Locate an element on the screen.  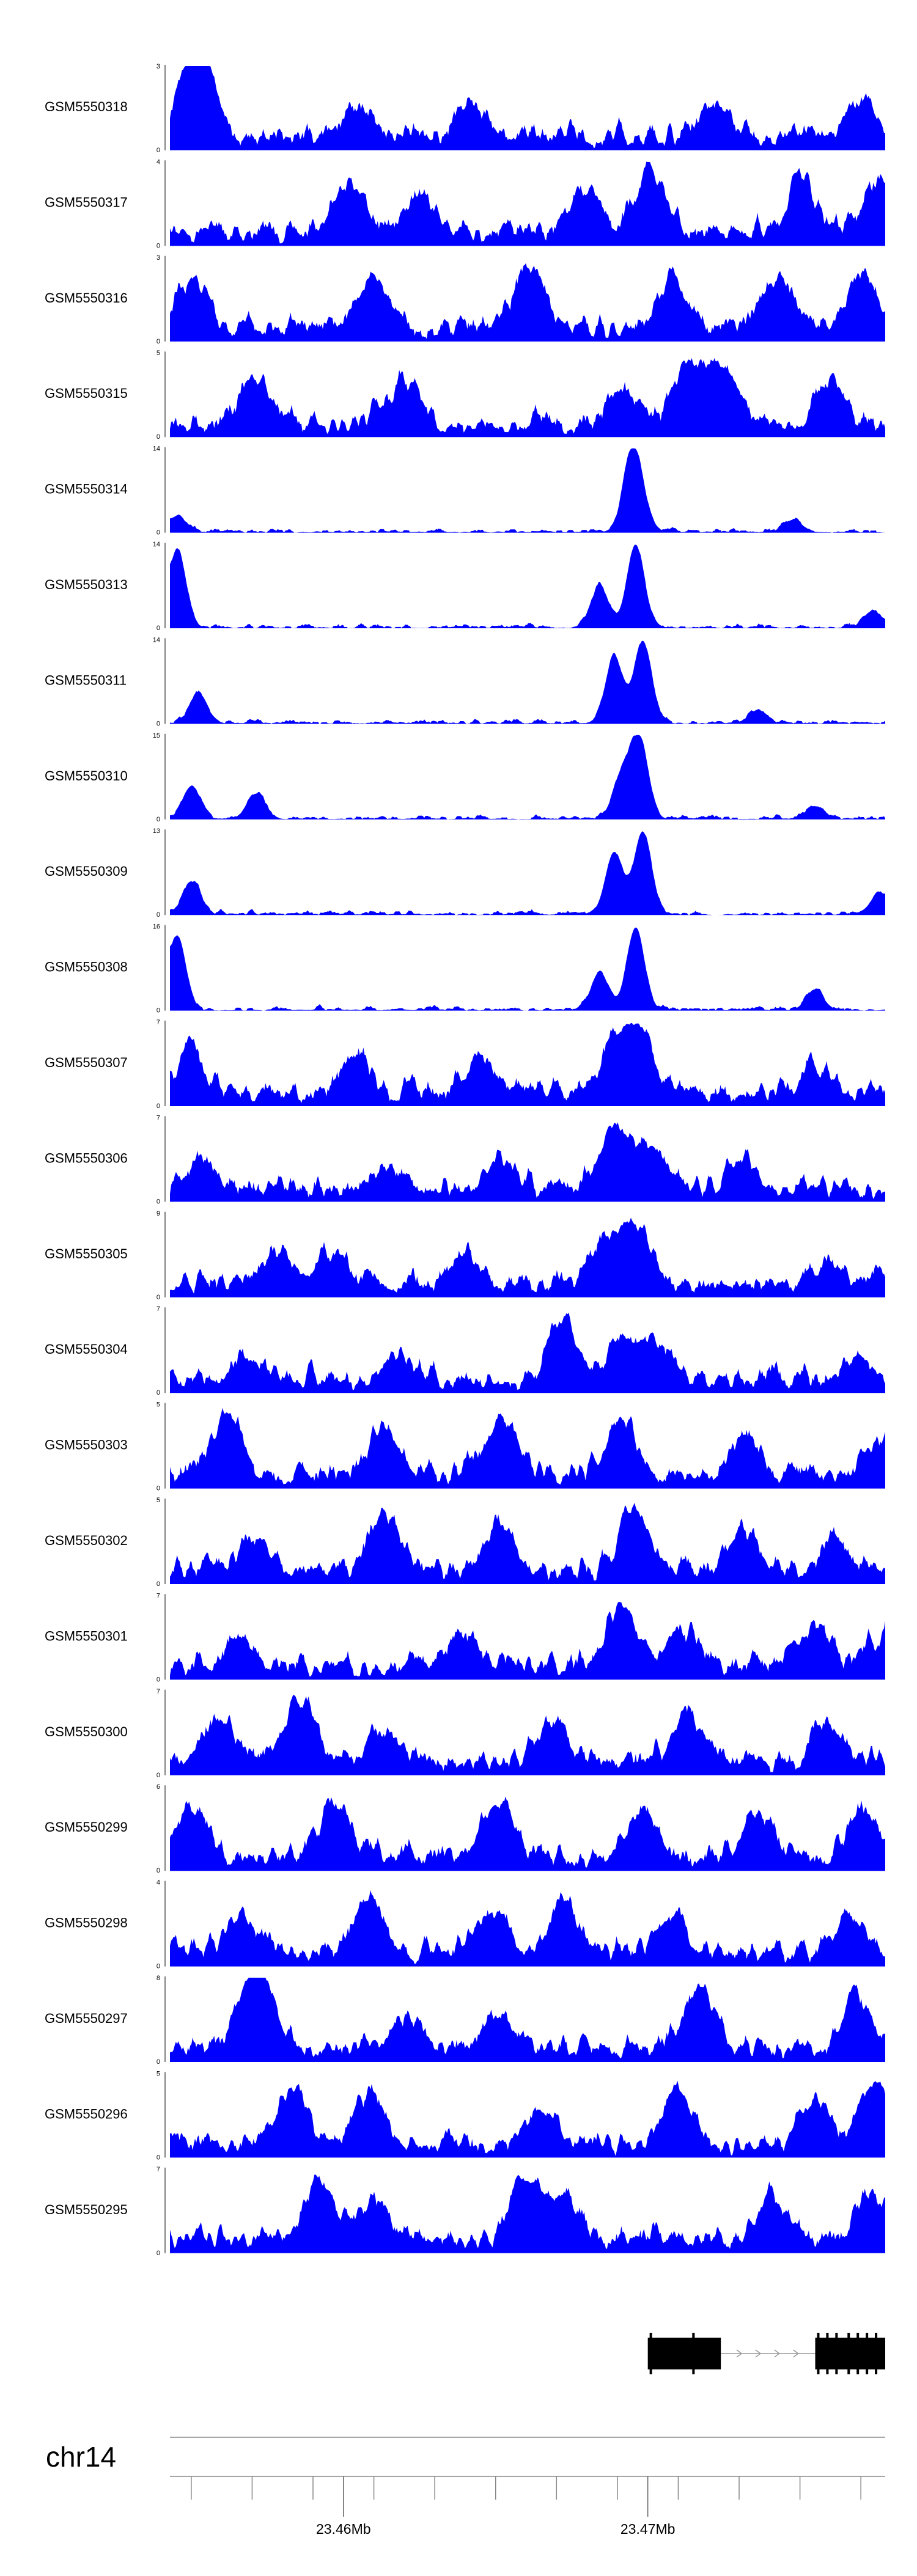
track-label: GSM5550305 is located at coordinates (86, 1253).